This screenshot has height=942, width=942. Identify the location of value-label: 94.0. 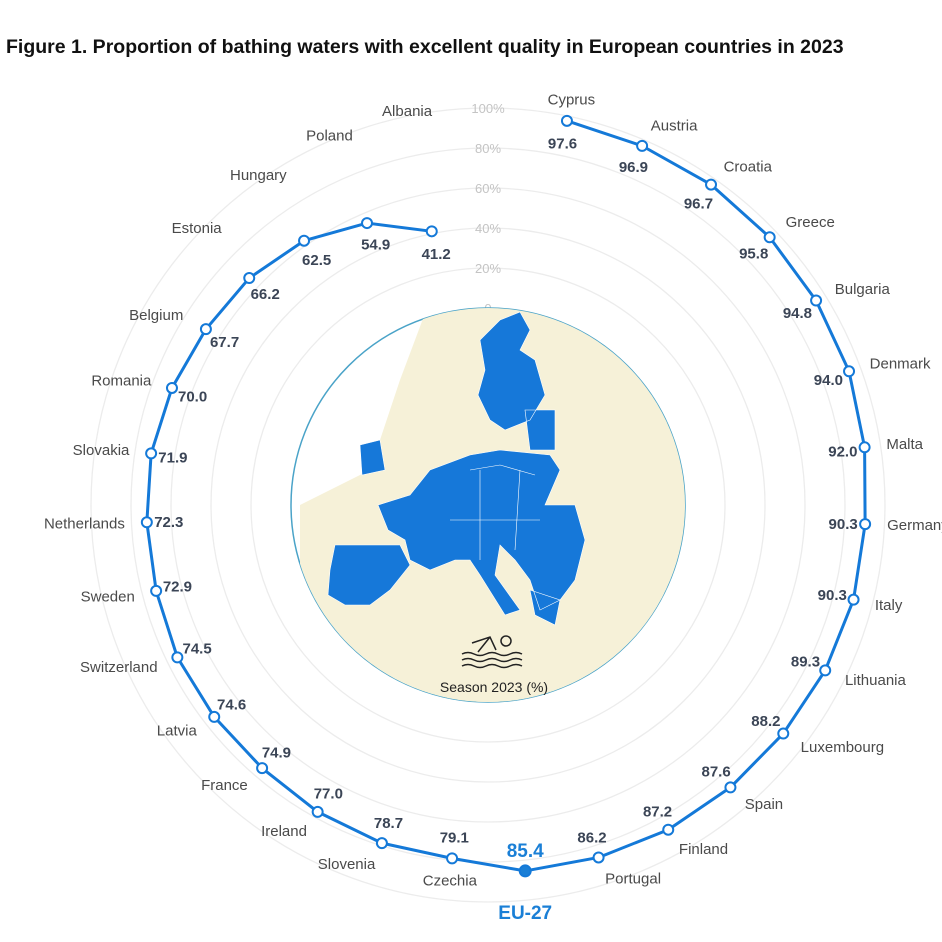
(828, 380).